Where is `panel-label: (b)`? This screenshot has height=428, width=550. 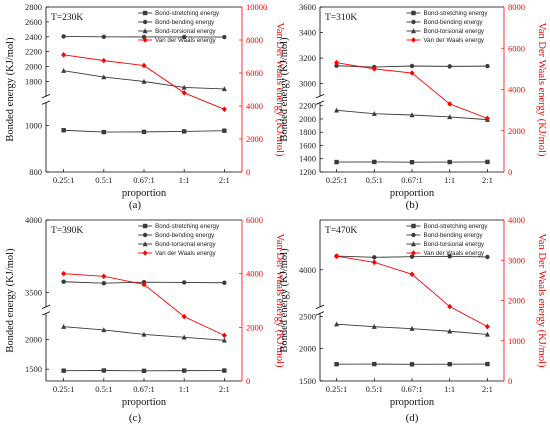 panel-label: (b) is located at coordinates (412, 205).